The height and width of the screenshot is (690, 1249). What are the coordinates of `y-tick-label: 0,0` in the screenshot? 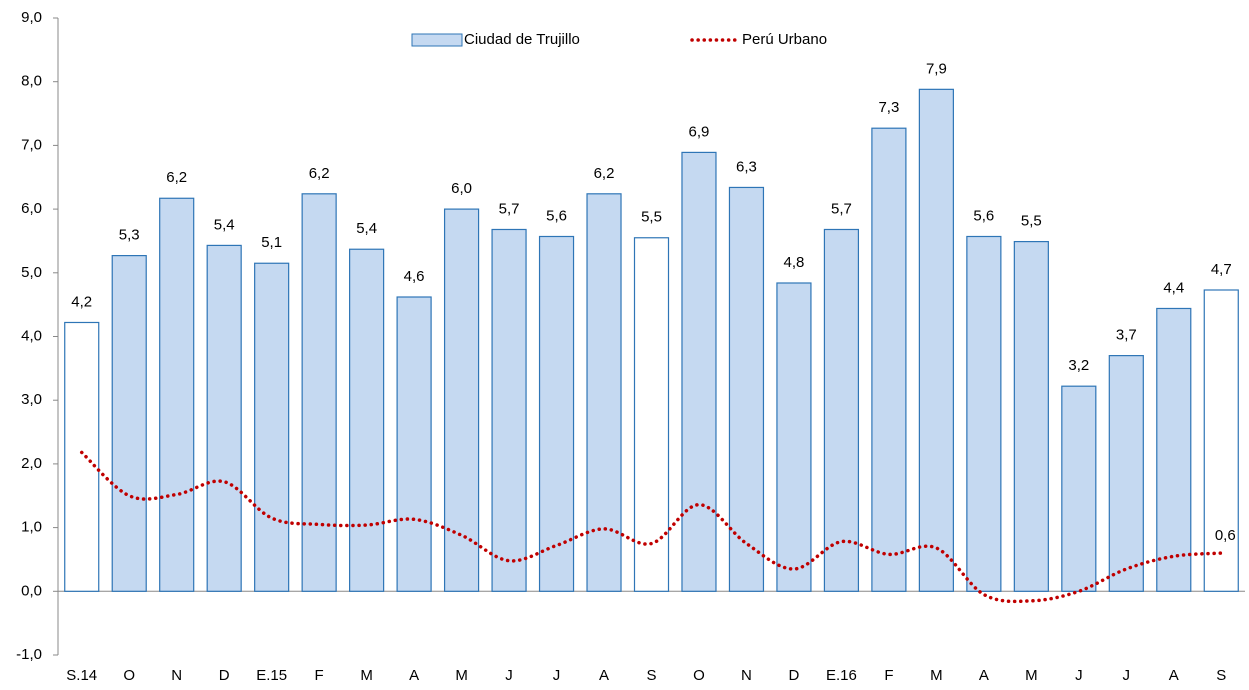 It's located at (31, 590).